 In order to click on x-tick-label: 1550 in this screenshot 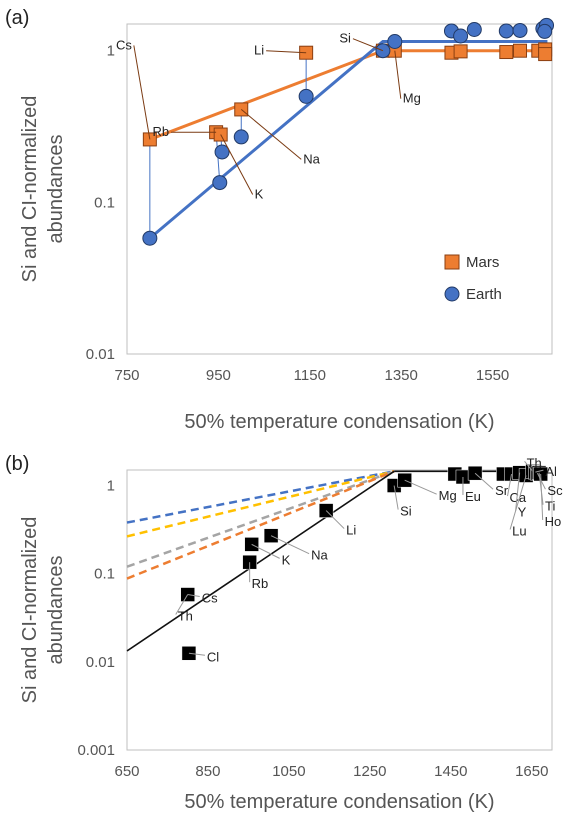, I will do `click(492, 375)`.